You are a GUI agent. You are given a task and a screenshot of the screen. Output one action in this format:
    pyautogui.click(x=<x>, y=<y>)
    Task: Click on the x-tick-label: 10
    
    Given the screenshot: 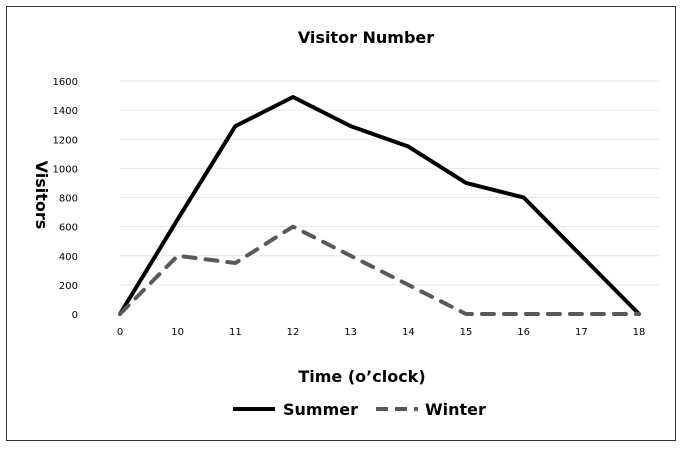 What is the action you would take?
    pyautogui.click(x=177, y=332)
    